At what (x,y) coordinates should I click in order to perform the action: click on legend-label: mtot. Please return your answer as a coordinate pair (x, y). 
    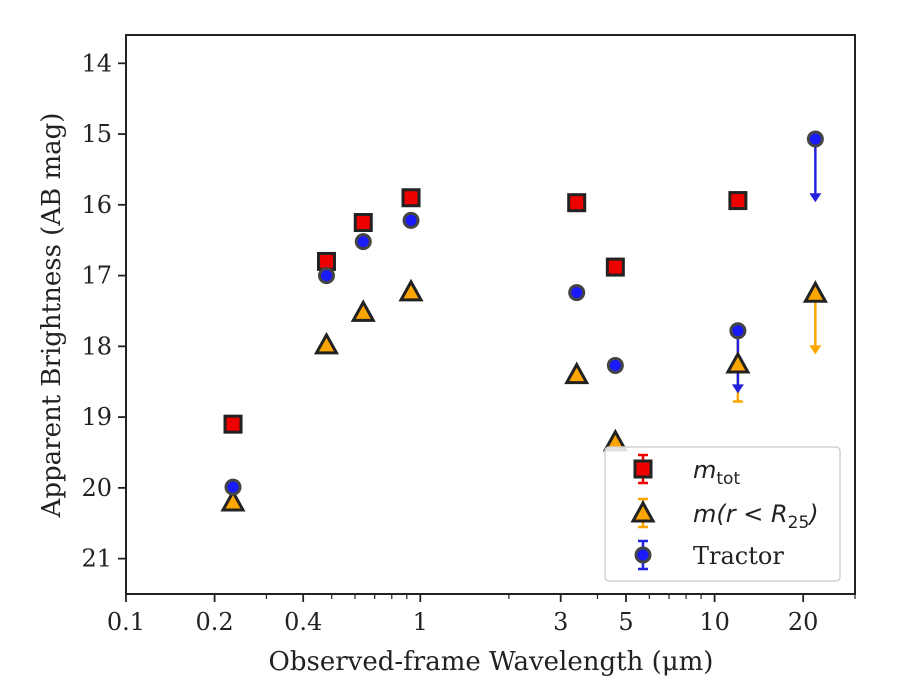
    Looking at the image, I should click on (716, 472).